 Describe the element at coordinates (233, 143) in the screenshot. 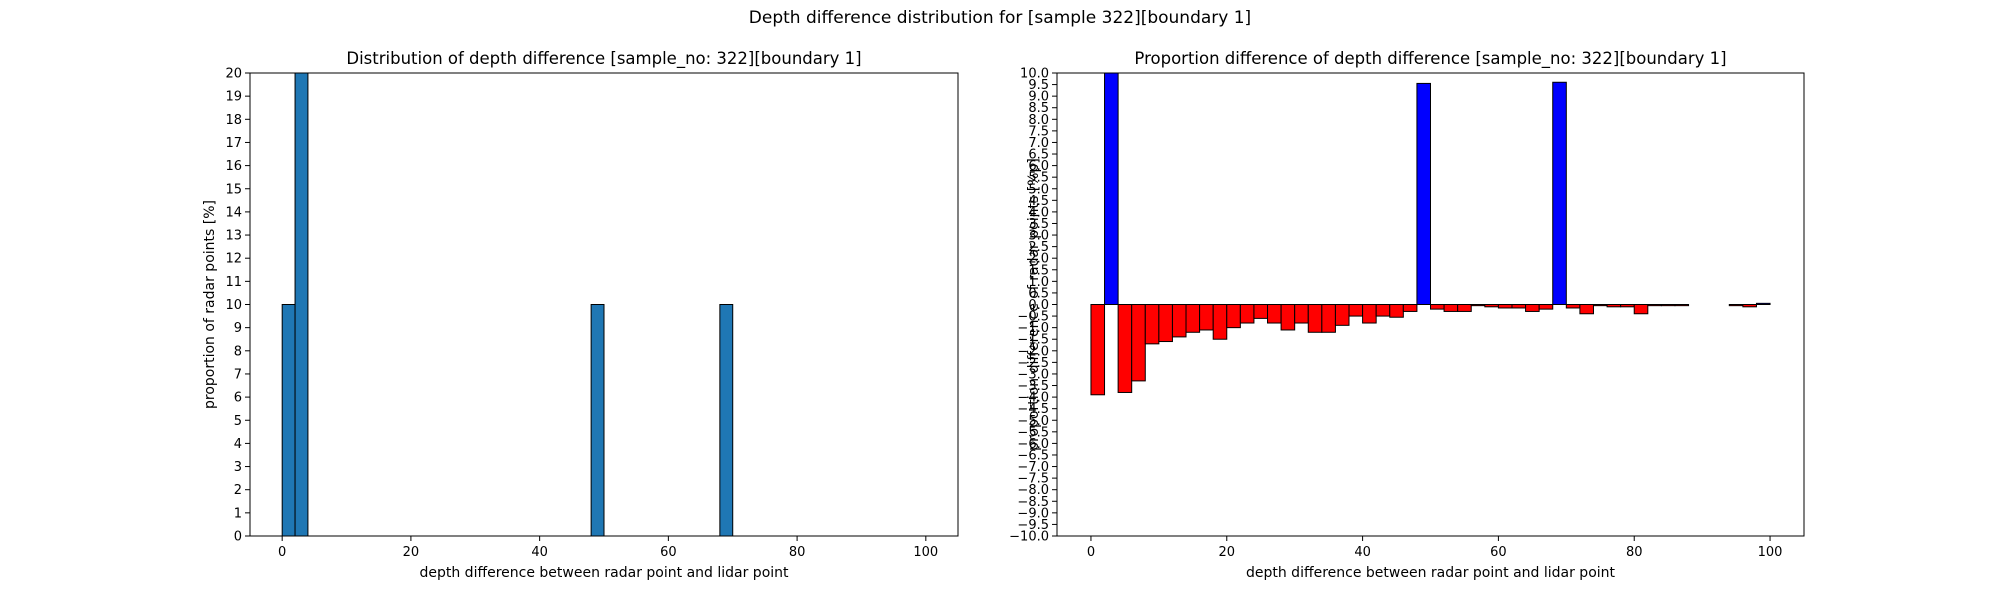

I see `y-tick-label: 17` at that location.